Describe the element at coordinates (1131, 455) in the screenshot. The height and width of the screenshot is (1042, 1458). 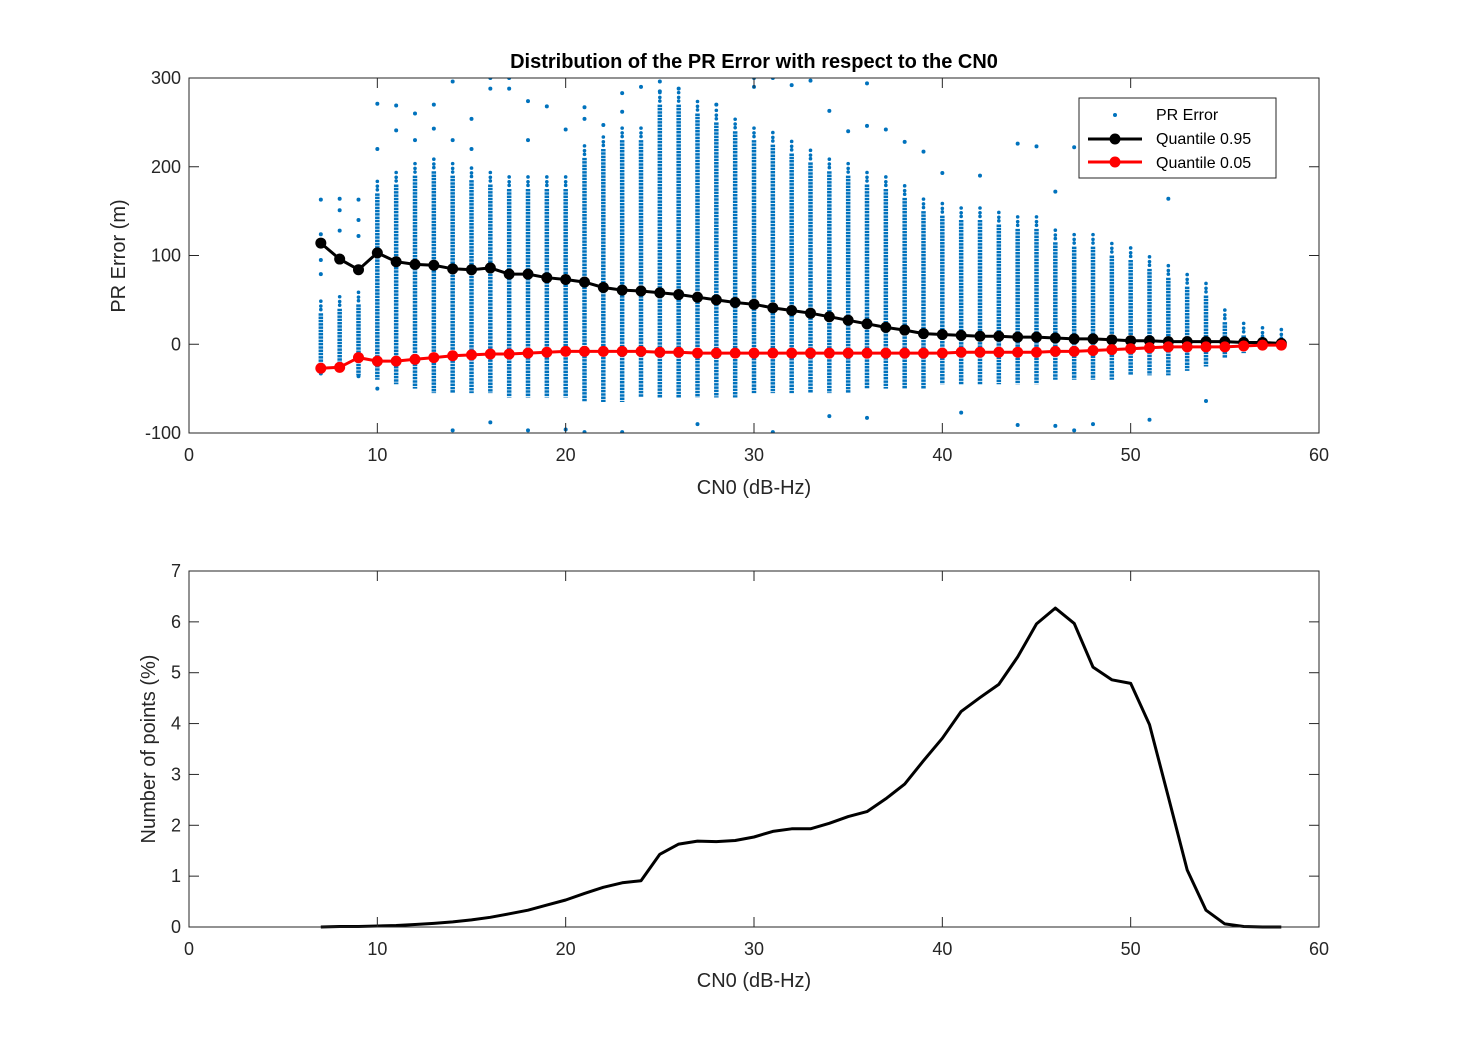
I see `plot1-x-tick-label: 50` at that location.